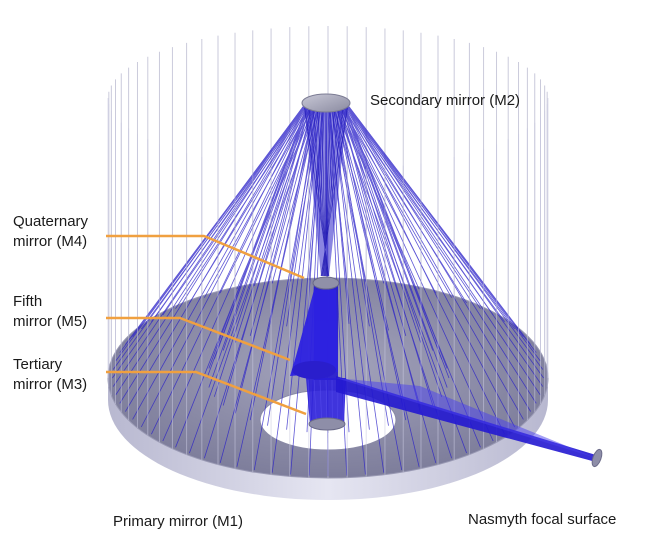 The height and width of the screenshot is (540, 664). Describe the element at coordinates (50, 311) in the screenshot. I see `fifth-mirror-label: Fifth mirror (M5)` at that location.